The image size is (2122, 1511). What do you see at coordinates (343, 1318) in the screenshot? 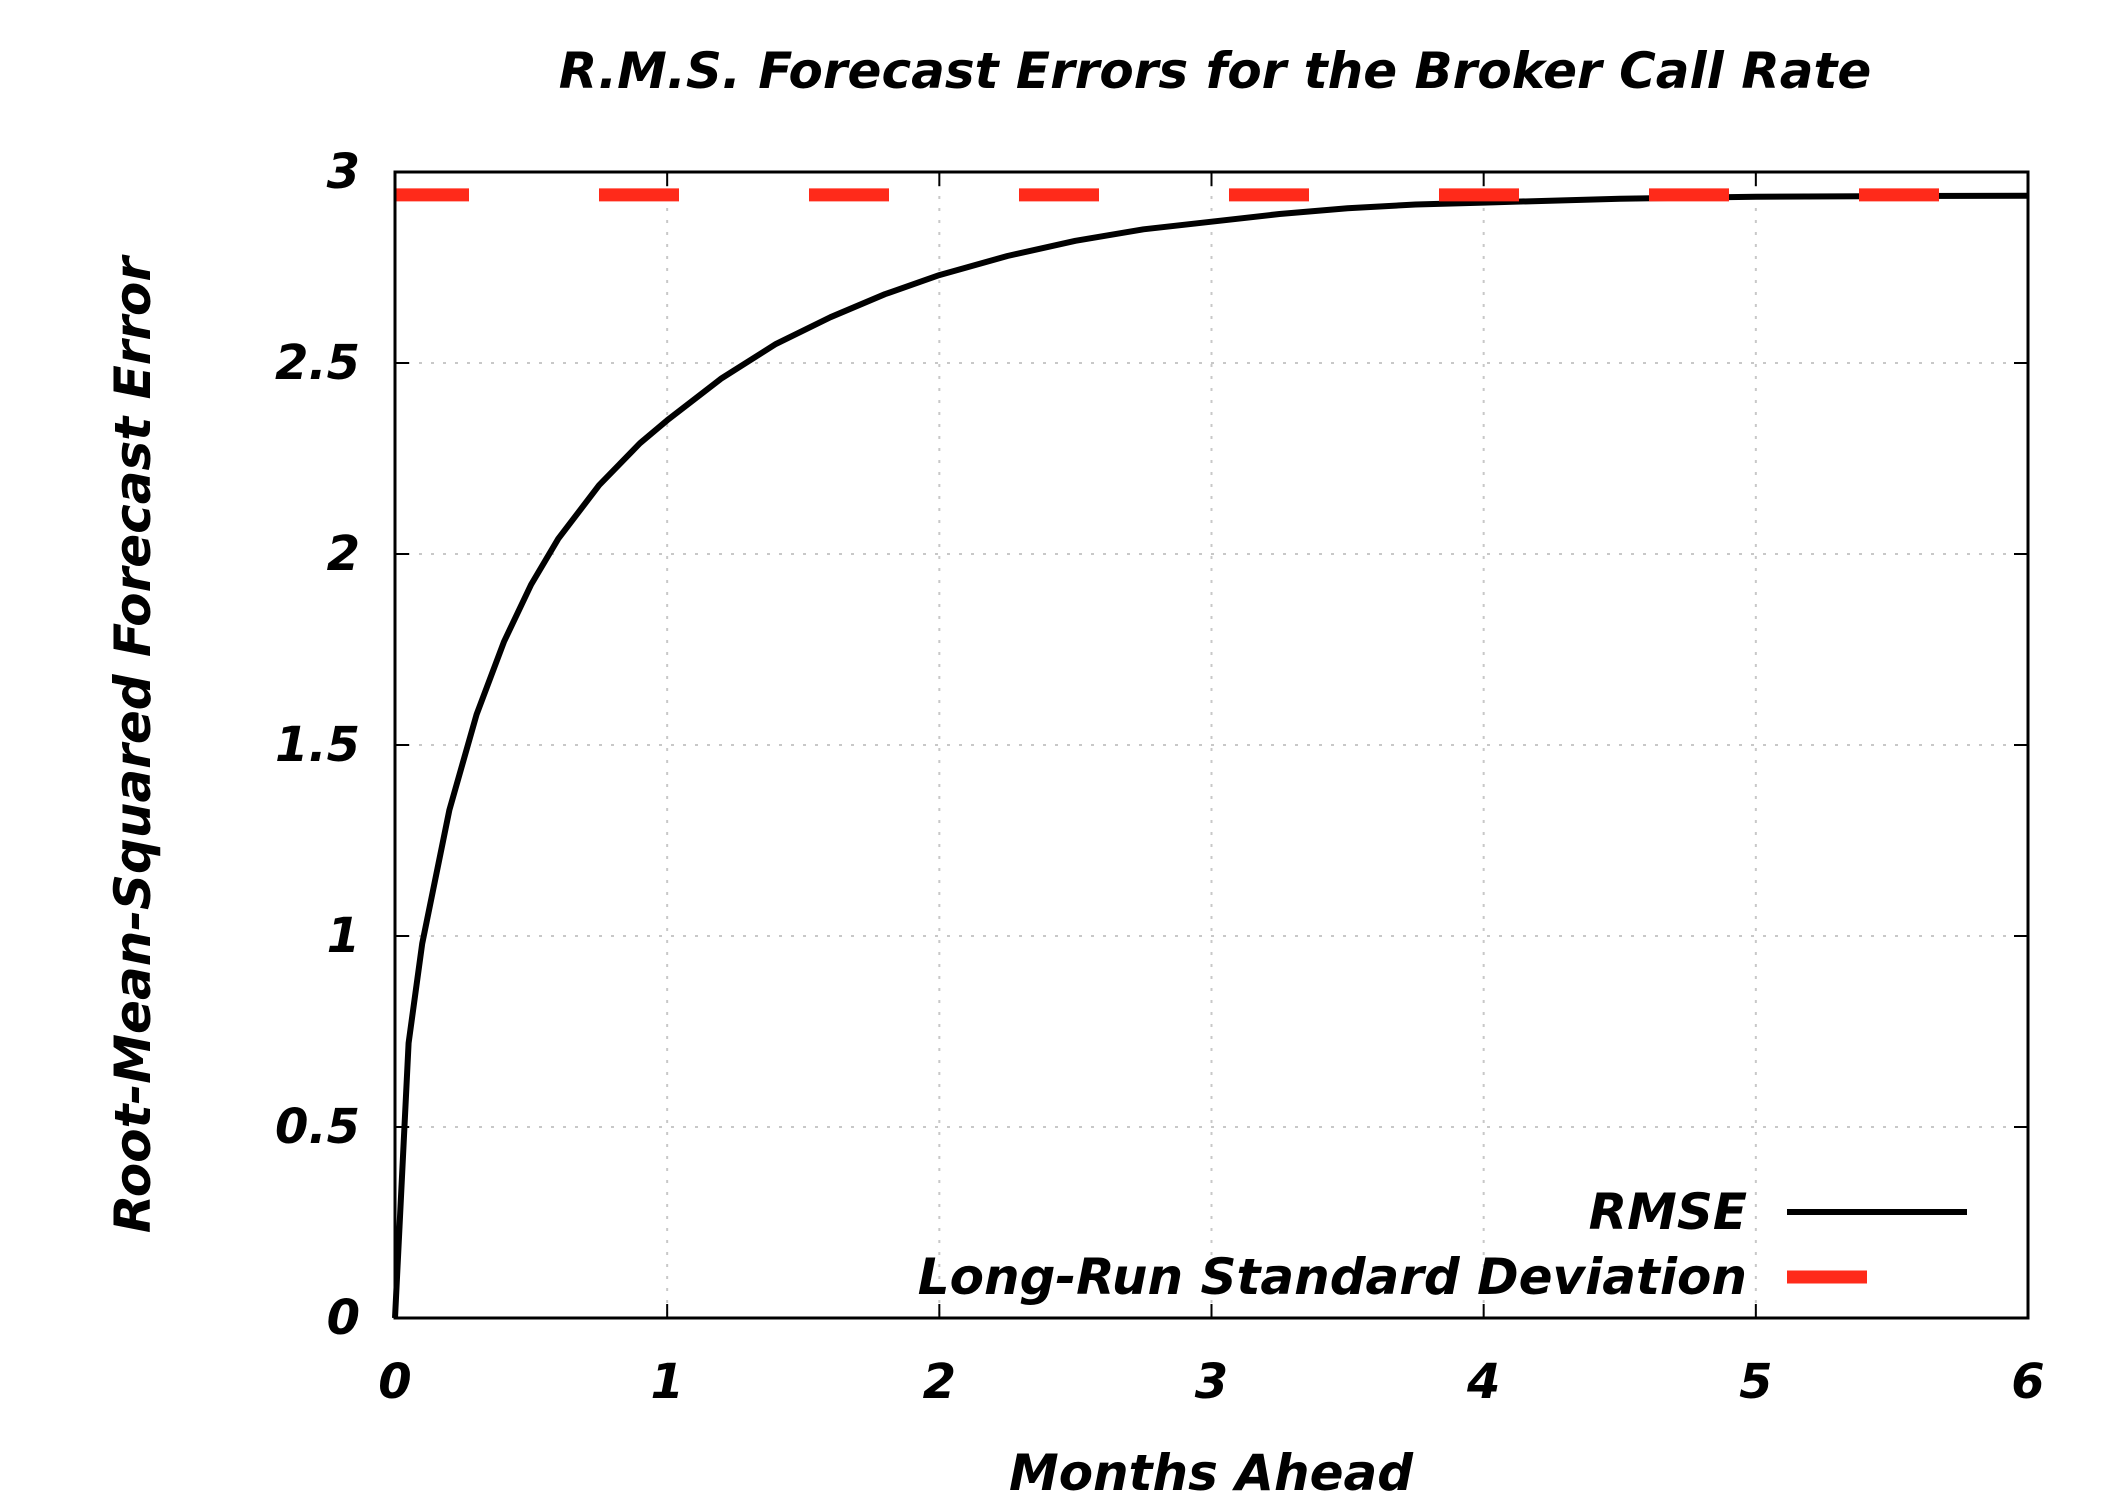
I see `y-tick-label-0: 0` at bounding box center [343, 1318].